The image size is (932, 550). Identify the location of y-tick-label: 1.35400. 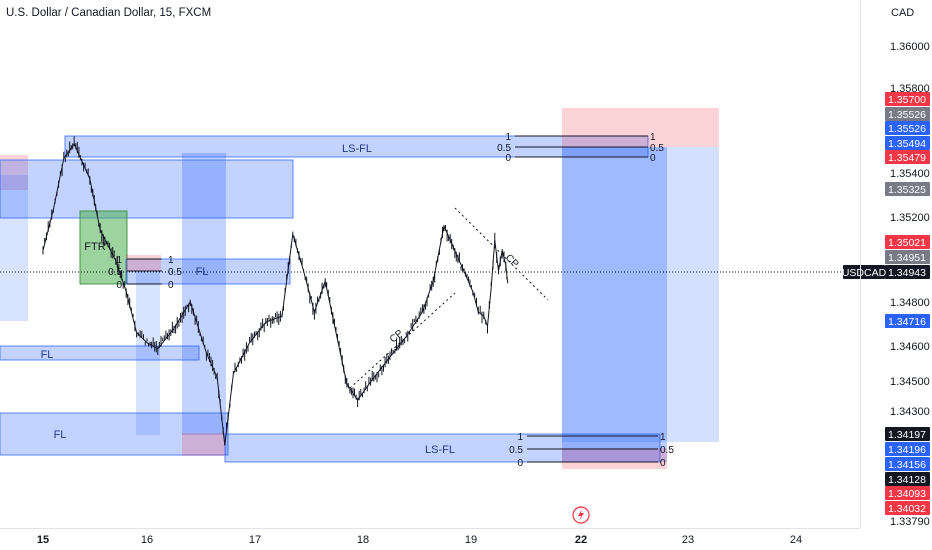
(910, 174).